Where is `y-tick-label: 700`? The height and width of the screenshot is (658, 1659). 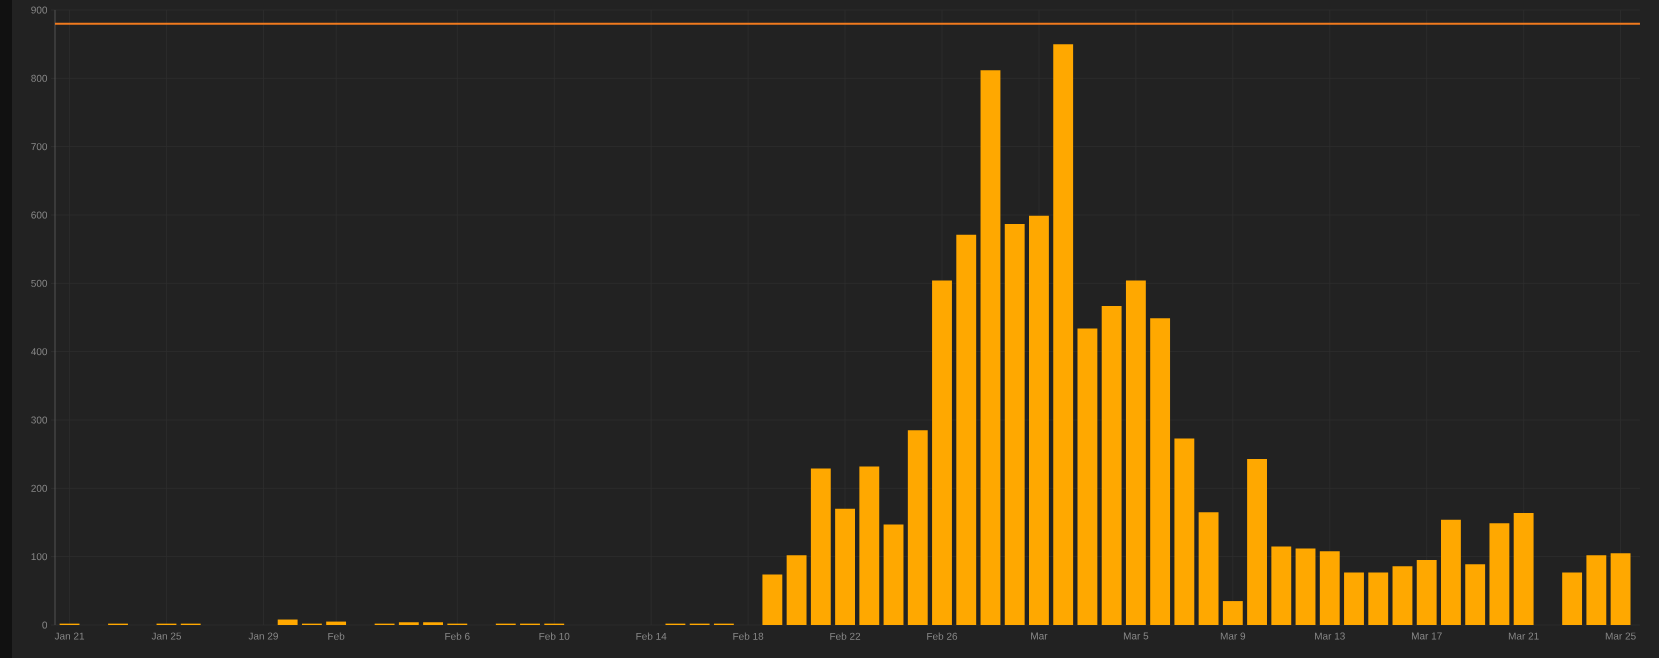
y-tick-label: 700 is located at coordinates (39, 147).